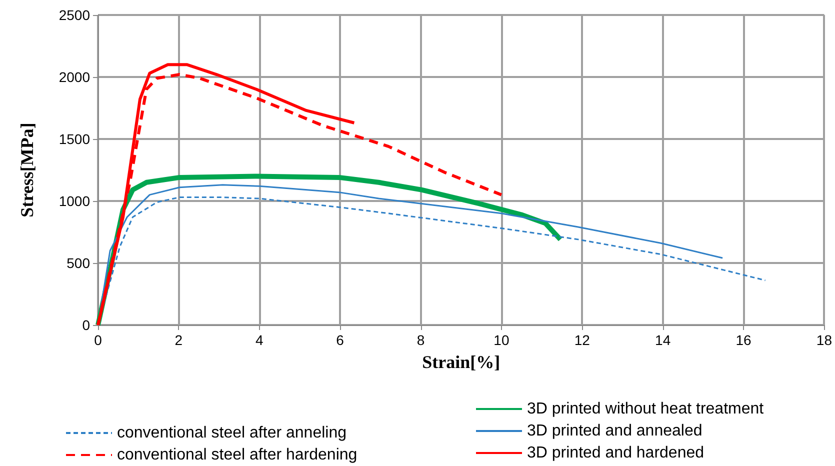 Image resolution: width=835 pixels, height=466 pixels. What do you see at coordinates (98, 340) in the screenshot?
I see `x-tick-label: 0` at bounding box center [98, 340].